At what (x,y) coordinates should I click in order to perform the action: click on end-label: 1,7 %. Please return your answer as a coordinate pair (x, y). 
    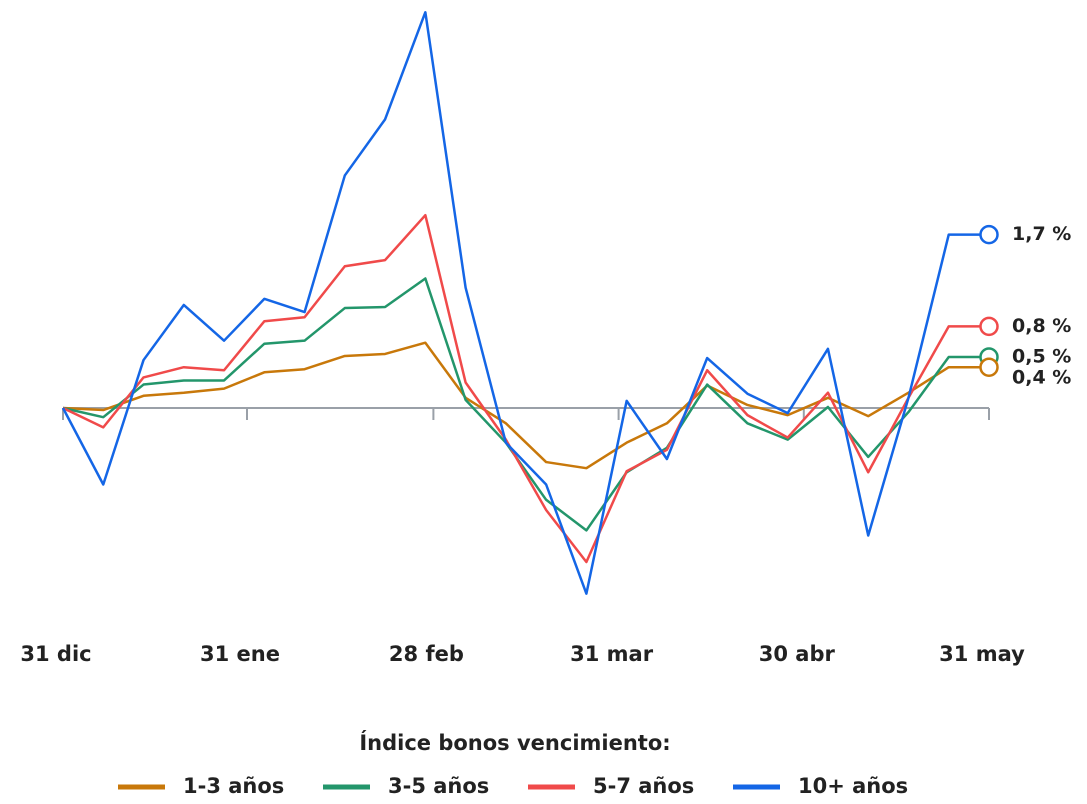
    Looking at the image, I should click on (1041, 234).